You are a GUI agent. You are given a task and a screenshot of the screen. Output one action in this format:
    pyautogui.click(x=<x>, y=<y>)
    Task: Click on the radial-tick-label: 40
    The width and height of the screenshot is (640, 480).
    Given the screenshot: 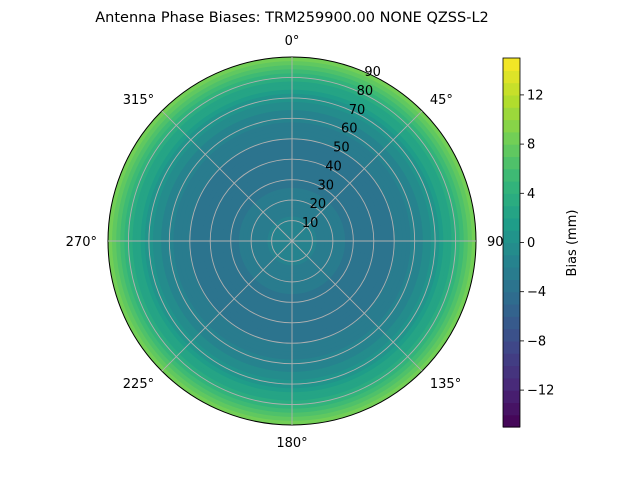 What is the action you would take?
    pyautogui.click(x=333, y=166)
    